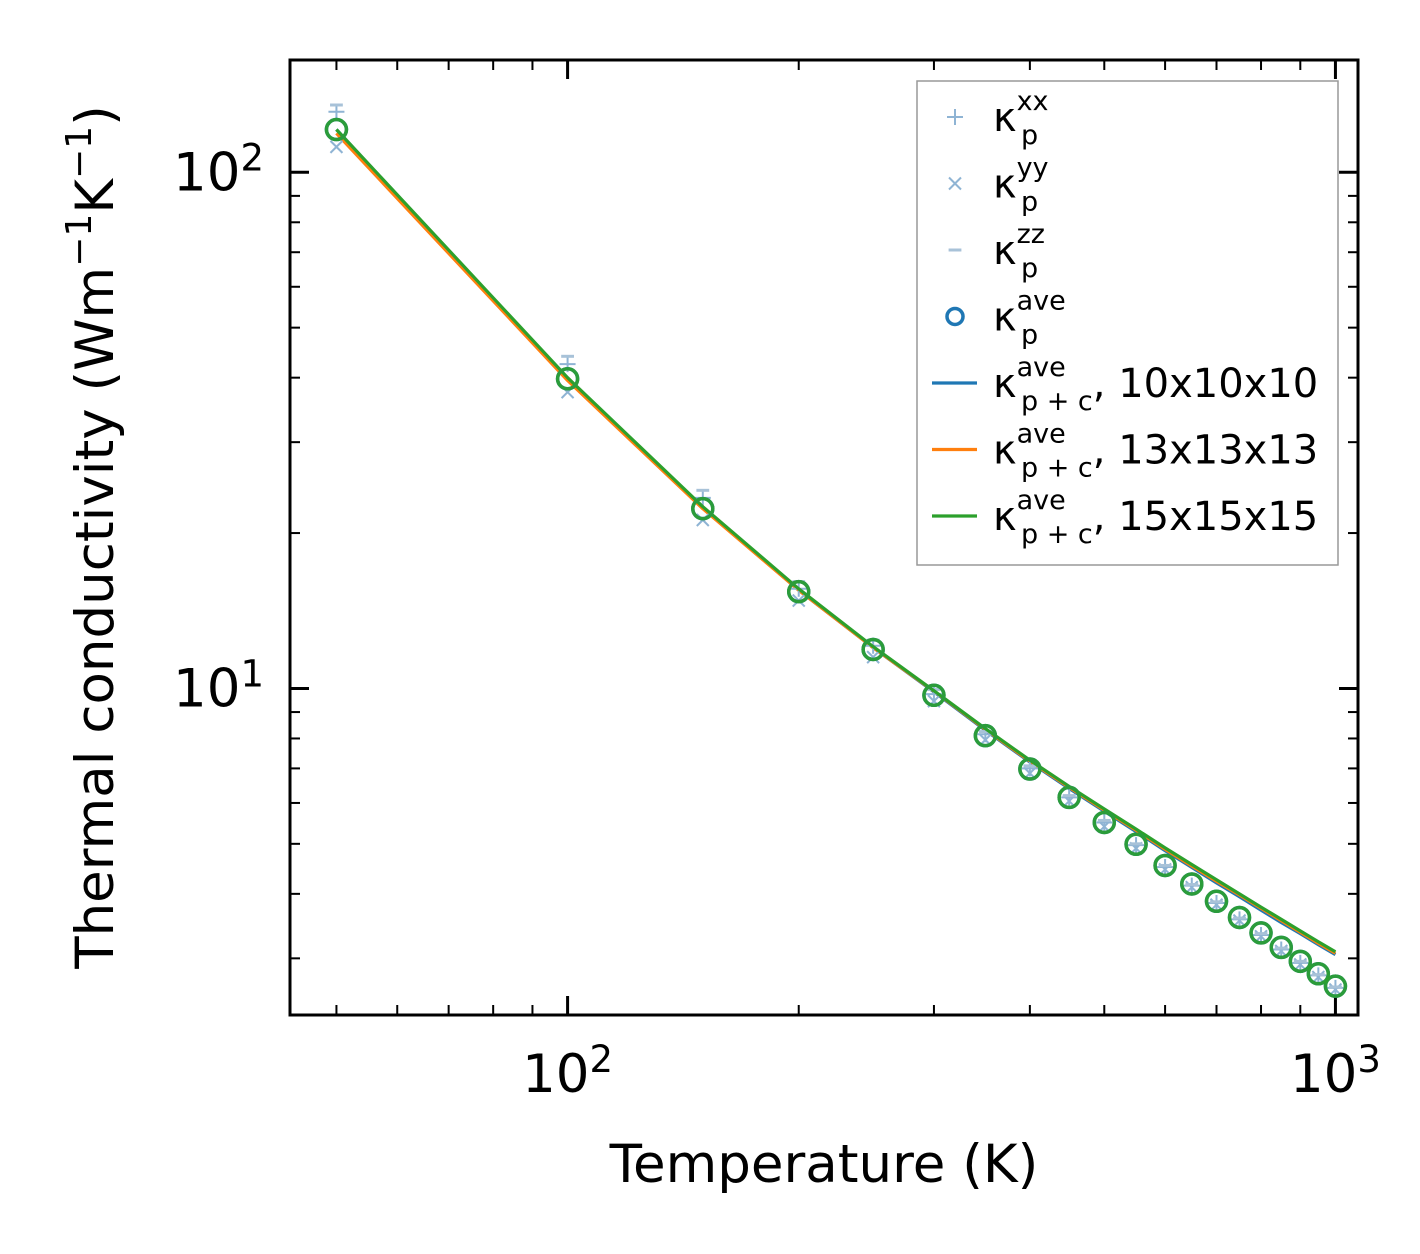 This screenshot has width=1420, height=1254. I want to click on legend-item-zz: κzz p, so click(996, 251).